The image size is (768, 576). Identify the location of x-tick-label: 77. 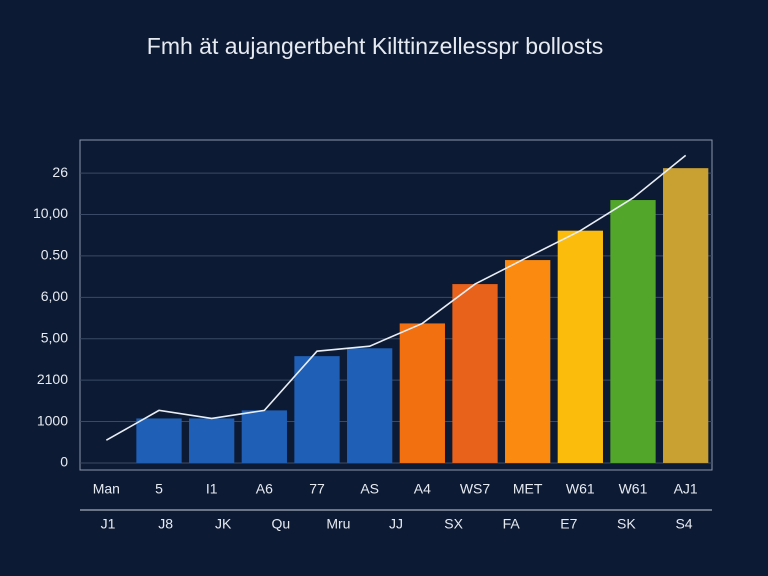
(317, 489).